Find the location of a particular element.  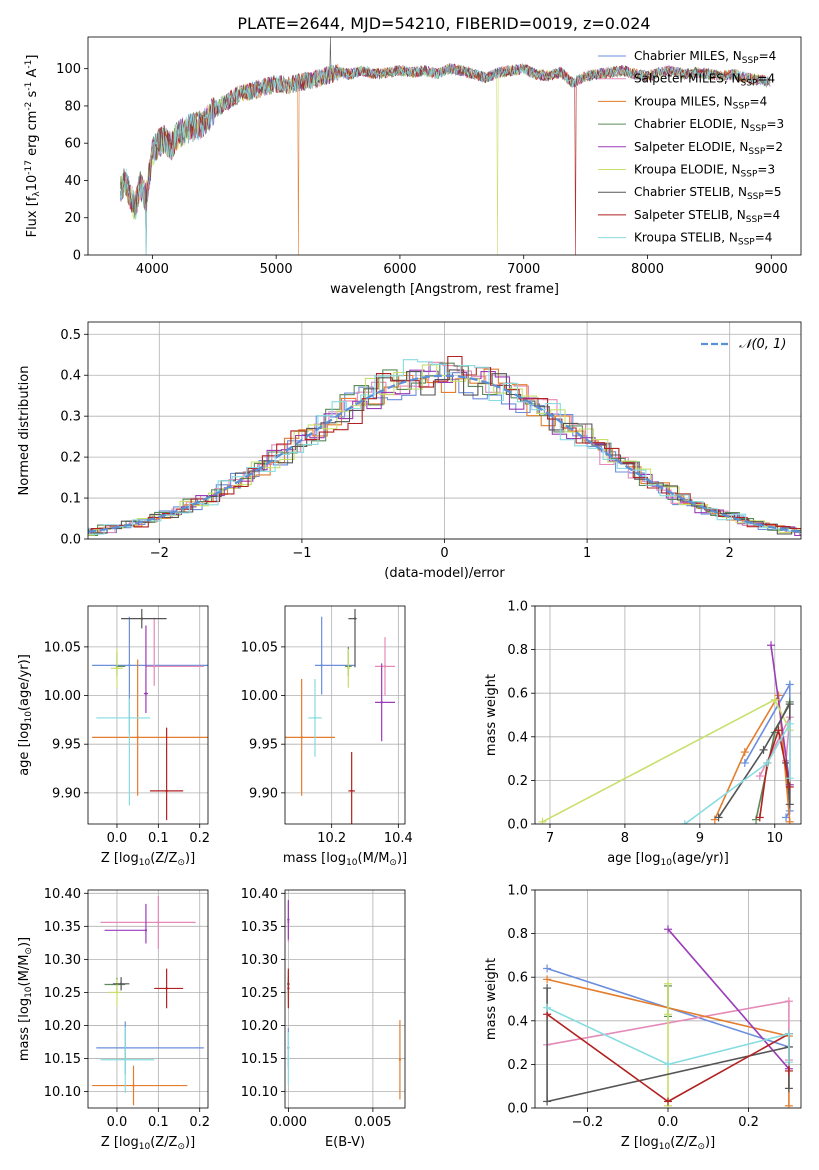

y-tick-label: 60 is located at coordinates (72, 144).